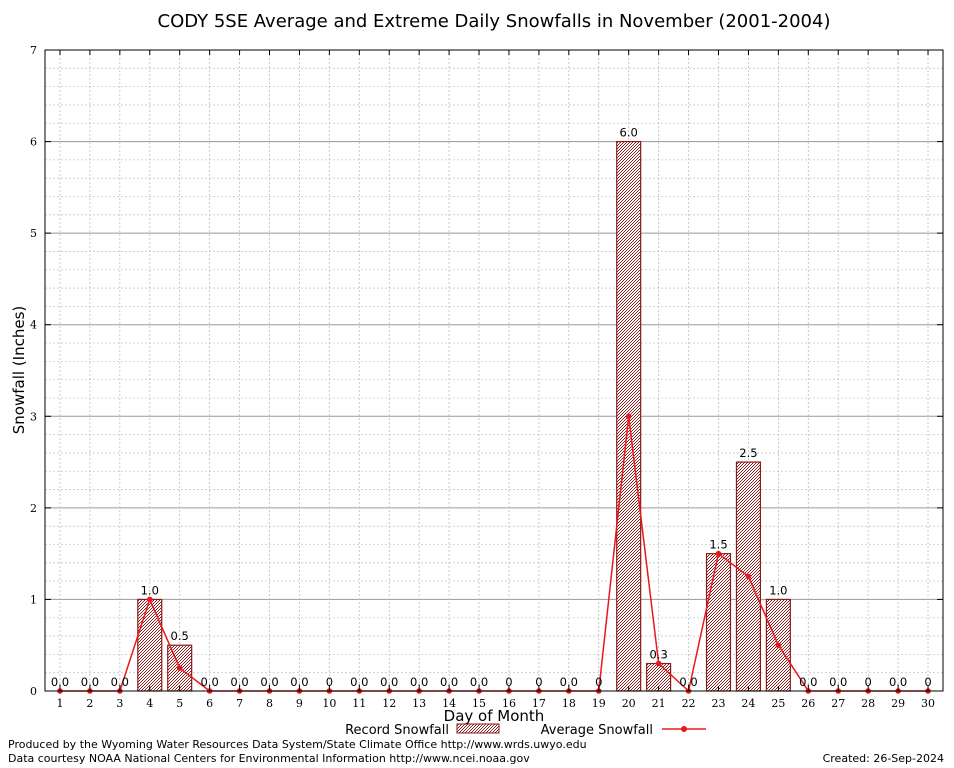  Describe the element at coordinates (397, 730) in the screenshot. I see `legend-record-label: Record Snowfall` at that location.